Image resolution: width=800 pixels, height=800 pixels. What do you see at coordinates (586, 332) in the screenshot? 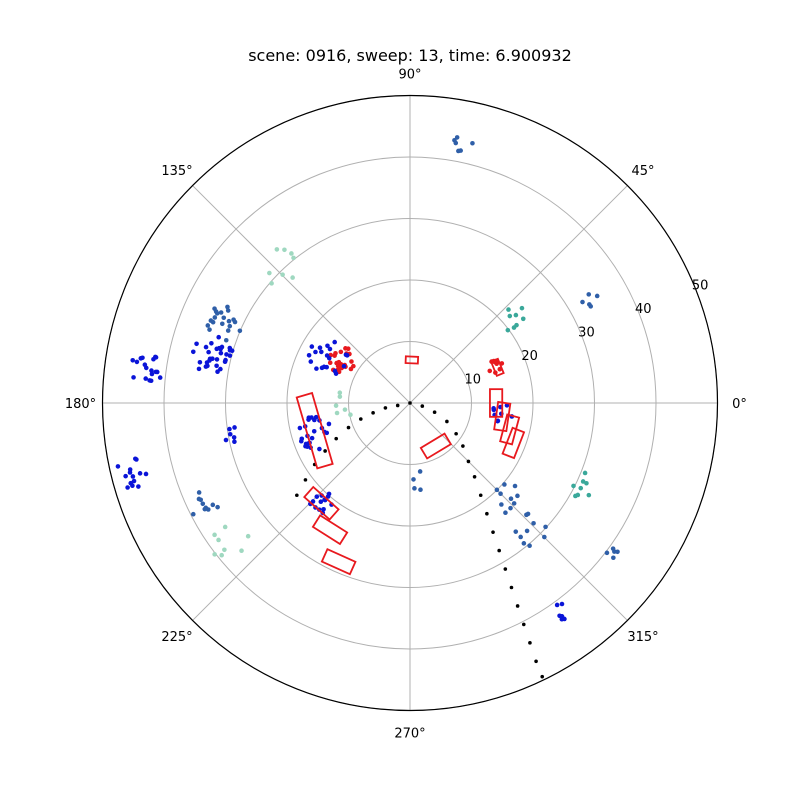
I see `r-tick-label: 30` at bounding box center [586, 332].